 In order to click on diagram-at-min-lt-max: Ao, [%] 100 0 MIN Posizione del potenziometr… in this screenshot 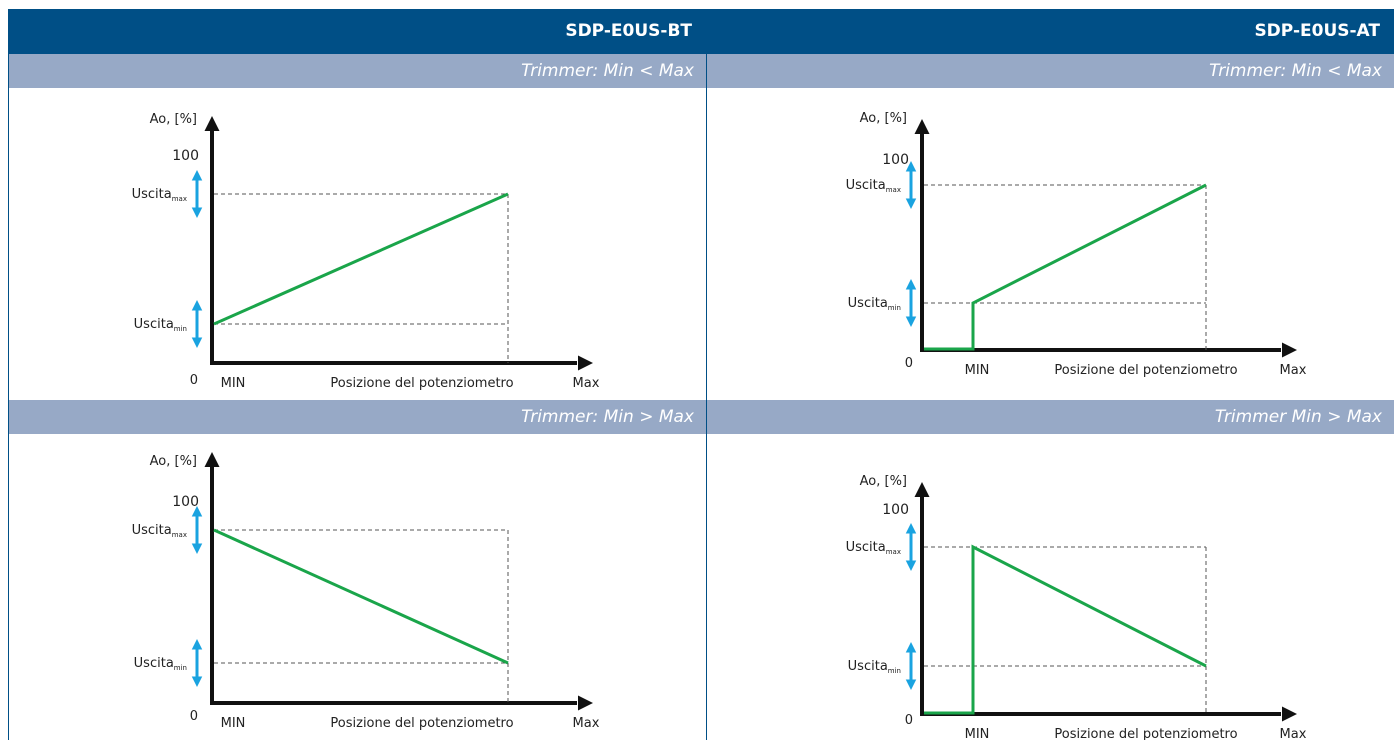, I will do `click(1076, 244)`.